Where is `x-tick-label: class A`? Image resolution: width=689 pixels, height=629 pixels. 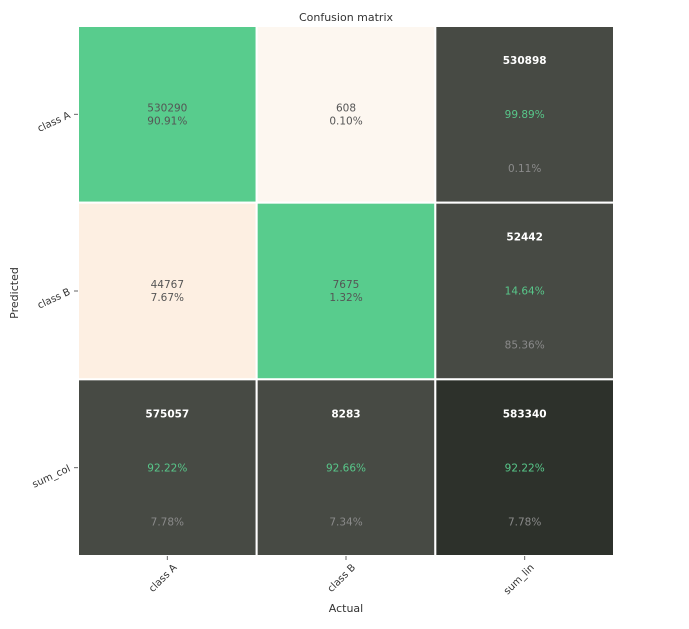 x-tick-label: class A is located at coordinates (163, 578).